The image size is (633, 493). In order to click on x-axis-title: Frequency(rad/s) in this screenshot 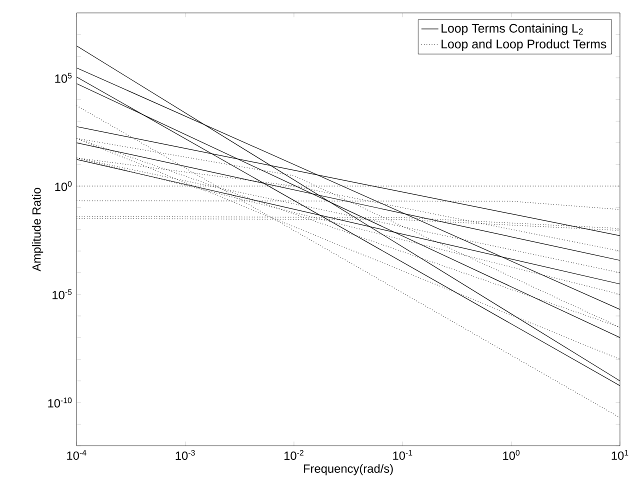, I will do `click(348, 470)`.